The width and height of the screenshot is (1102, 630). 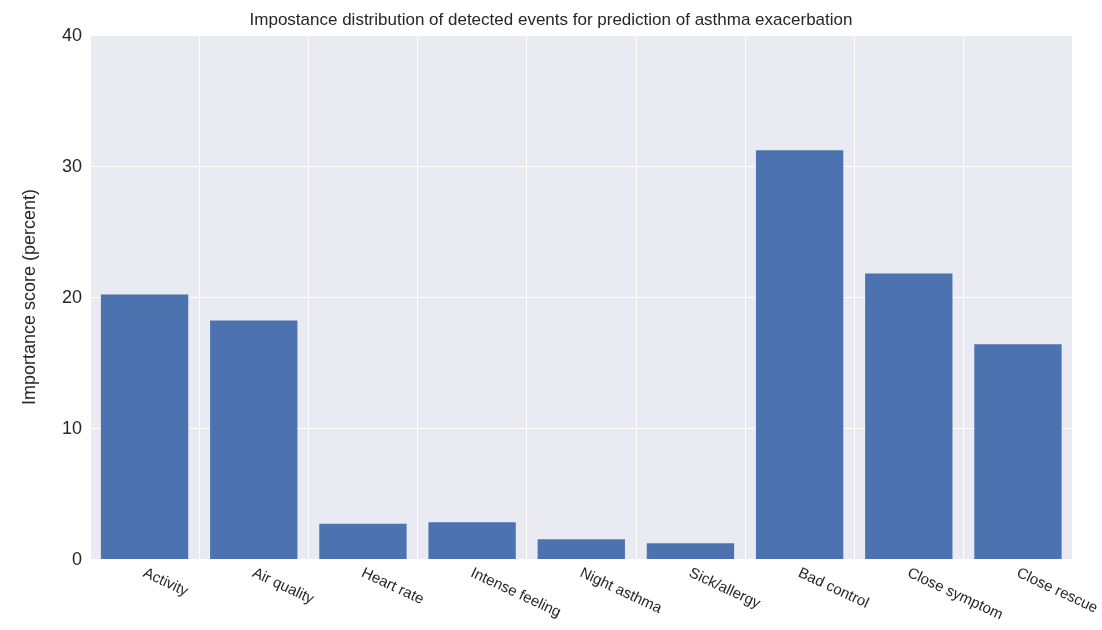 What do you see at coordinates (71, 35) in the screenshot?
I see `y-tick-label: 40` at bounding box center [71, 35].